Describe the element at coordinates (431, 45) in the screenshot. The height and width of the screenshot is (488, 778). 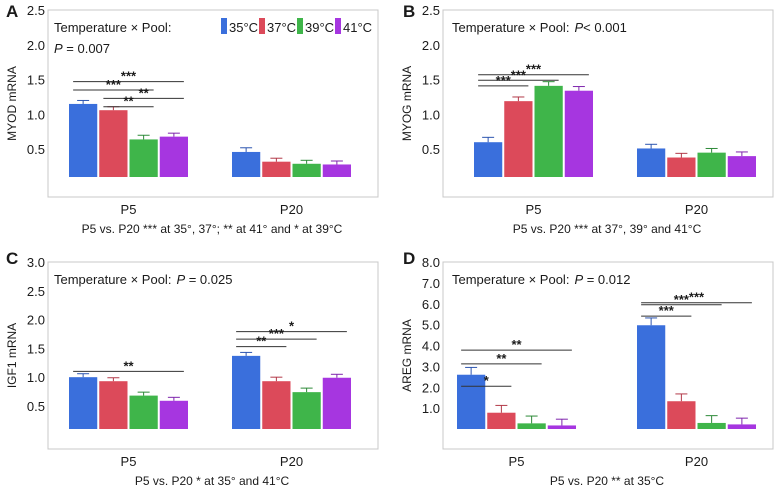
I see `panel-b-ytick-label: 2.0` at that location.